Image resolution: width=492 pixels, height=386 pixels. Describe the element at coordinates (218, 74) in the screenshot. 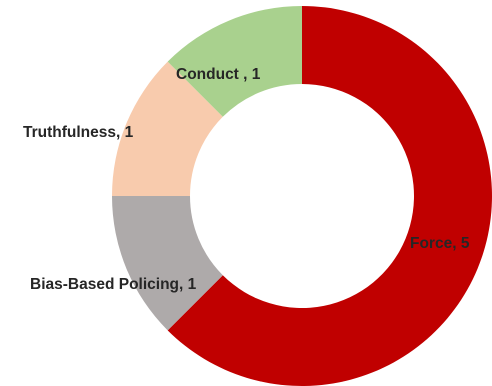

I see `label-conduct: Conduct , 1` at that location.